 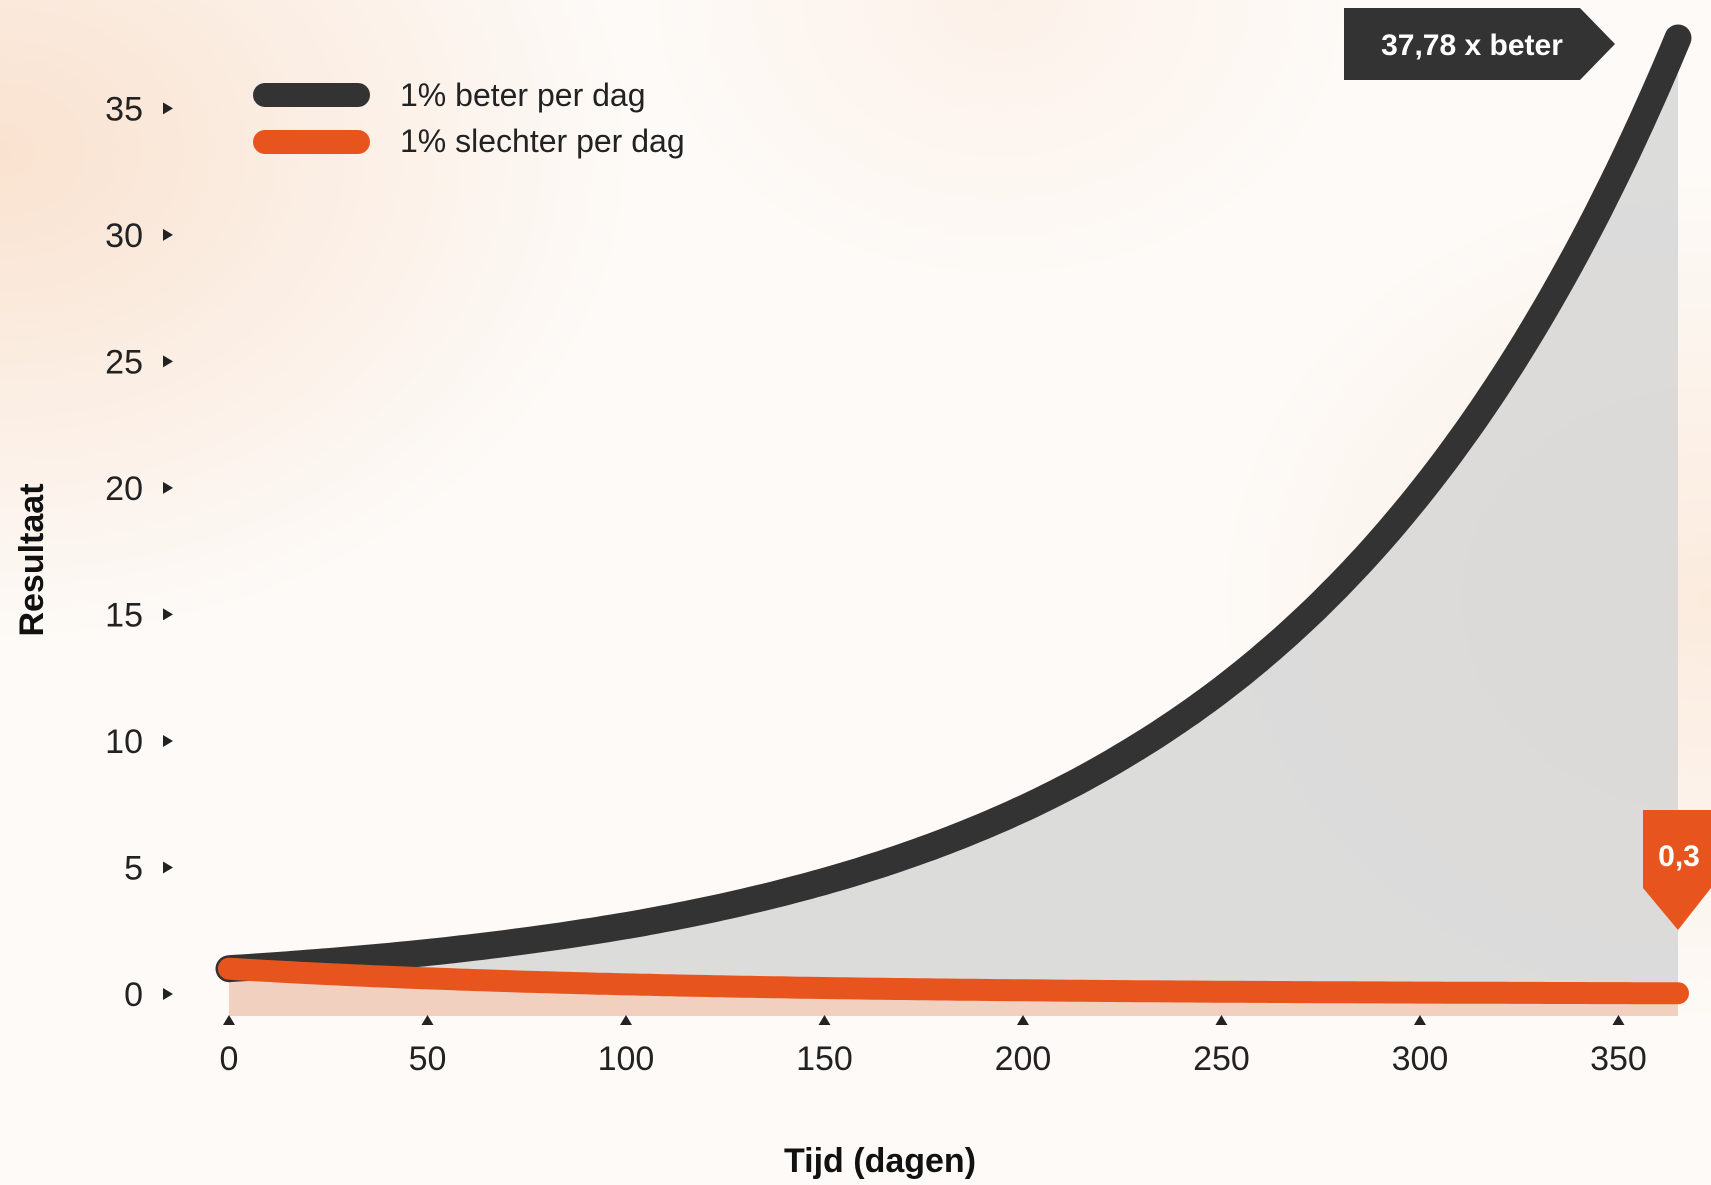 I want to click on x-axis-title: Tijd (dagen), so click(x=880, y=1161).